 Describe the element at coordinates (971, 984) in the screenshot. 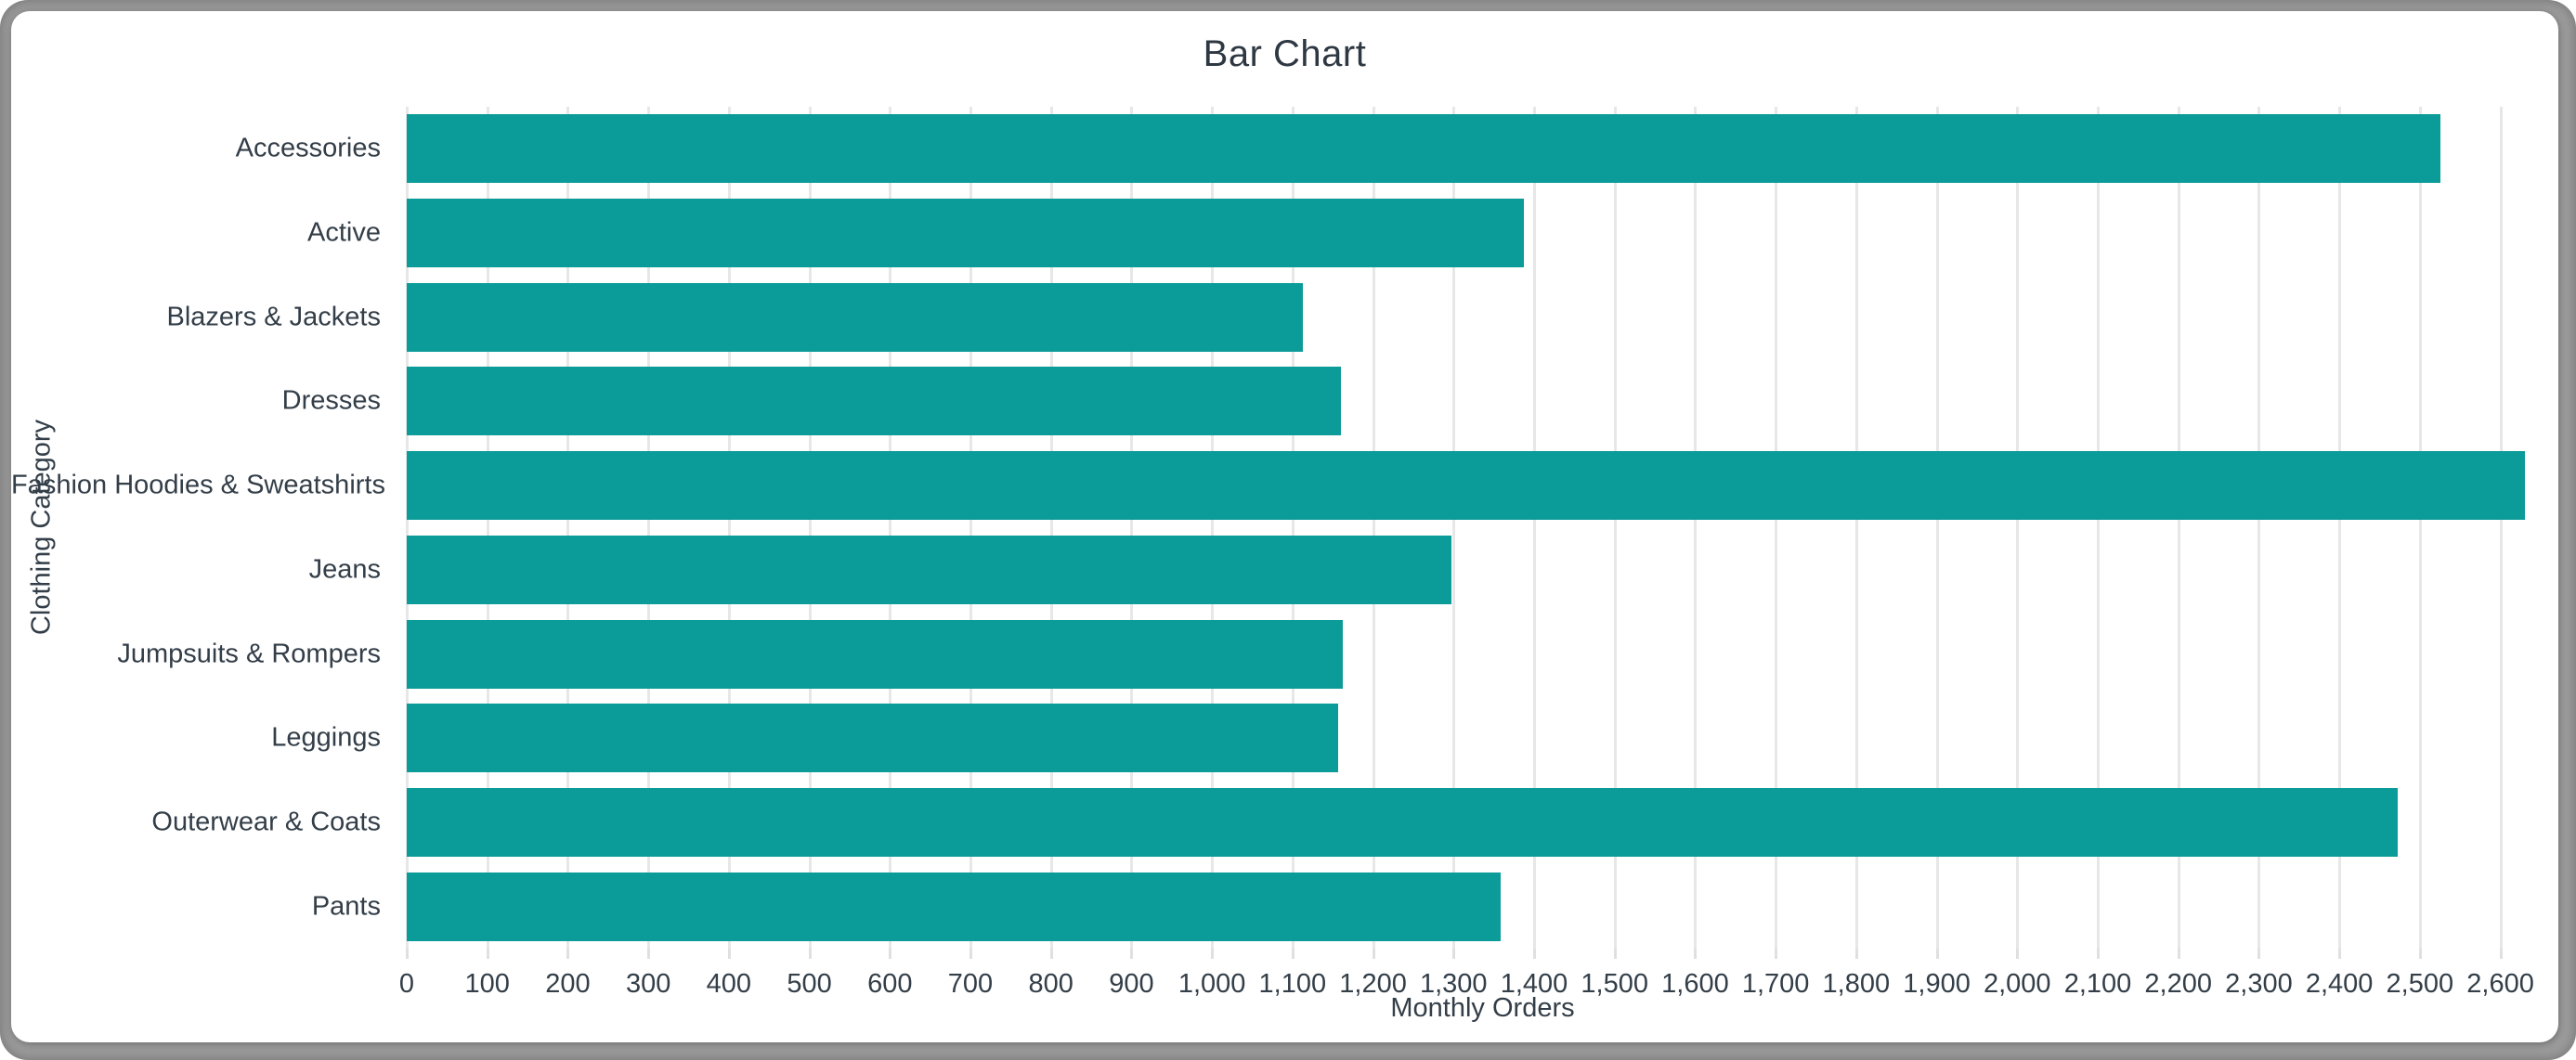

I see `x-tick-700: 700` at that location.